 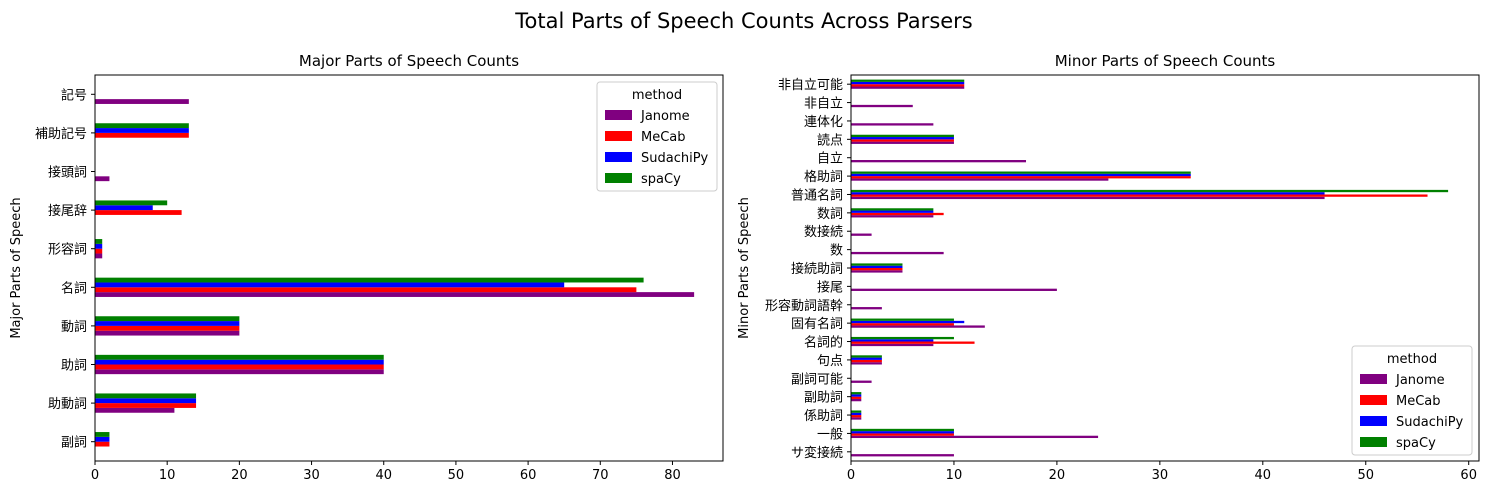 I want to click on y-tick-label: 接尾, so click(x=830, y=287).